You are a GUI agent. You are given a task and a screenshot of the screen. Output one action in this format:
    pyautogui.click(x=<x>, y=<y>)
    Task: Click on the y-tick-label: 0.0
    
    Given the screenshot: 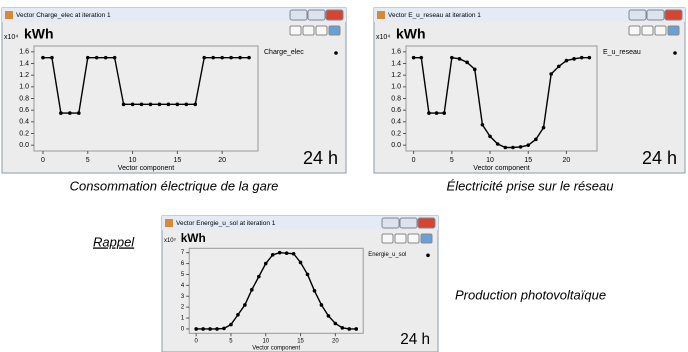 What is the action you would take?
    pyautogui.click(x=24, y=145)
    